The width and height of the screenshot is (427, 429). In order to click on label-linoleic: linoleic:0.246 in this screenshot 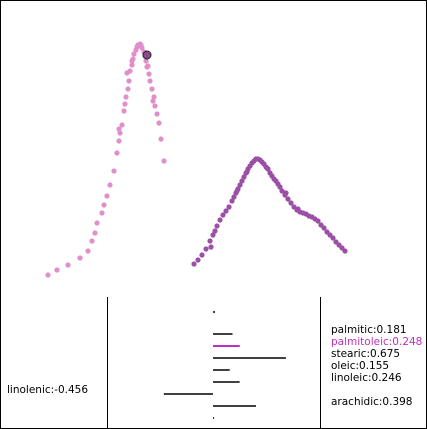, I will do `click(366, 378)`.